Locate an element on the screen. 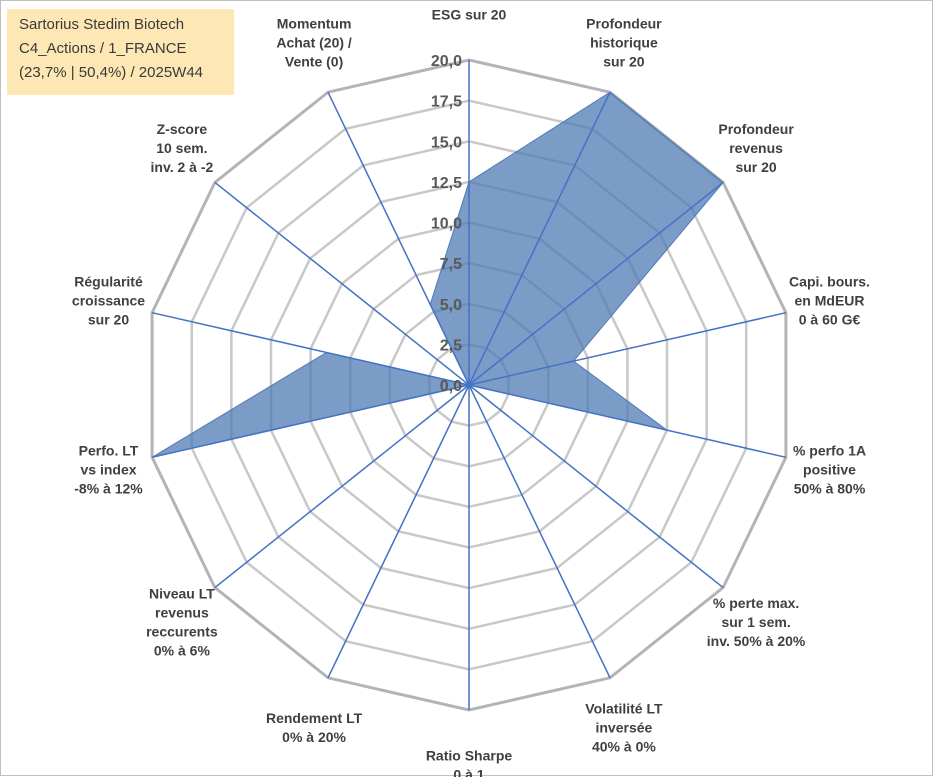 Image resolution: width=933 pixels, height=777 pixels. radar-tick-labels: 0,0 2,5 5,0 7,5 10,0 12,5 15,0 17,5 20,0 is located at coordinates (446, 224).